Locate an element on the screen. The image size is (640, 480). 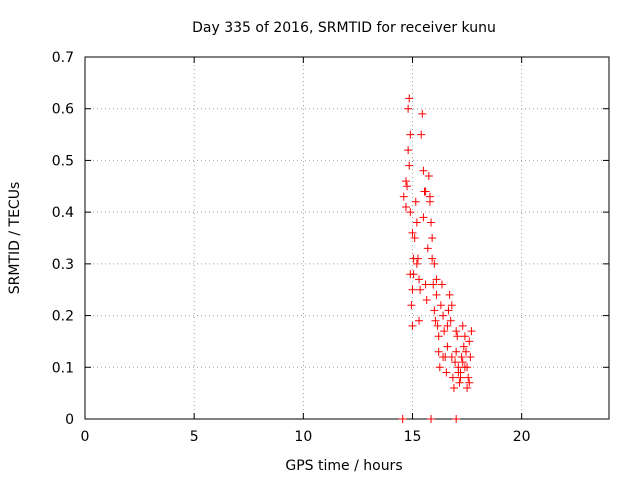
y-tick-label: 0.1 is located at coordinates (63, 368).